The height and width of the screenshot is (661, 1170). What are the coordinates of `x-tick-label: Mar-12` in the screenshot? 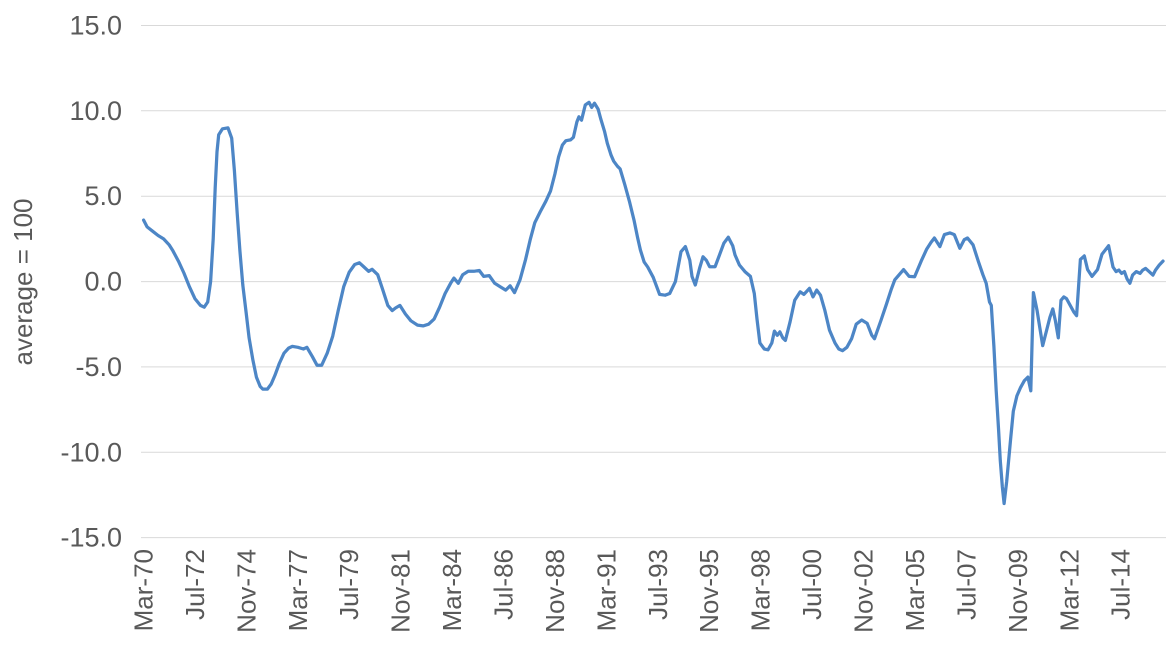 It's located at (1069, 590).